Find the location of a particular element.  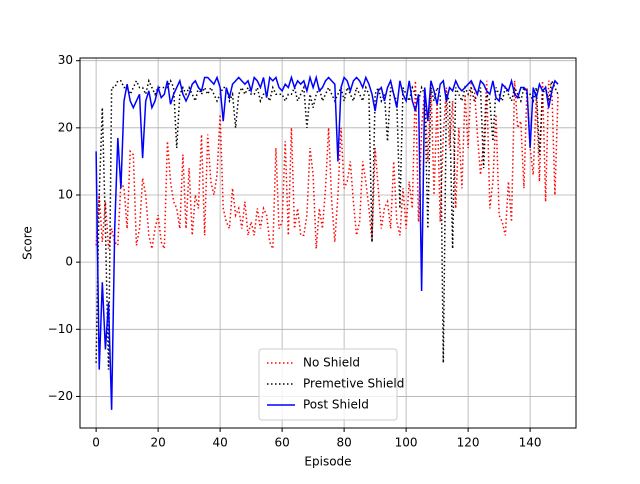

x-tick-label: 60 is located at coordinates (281, 443).